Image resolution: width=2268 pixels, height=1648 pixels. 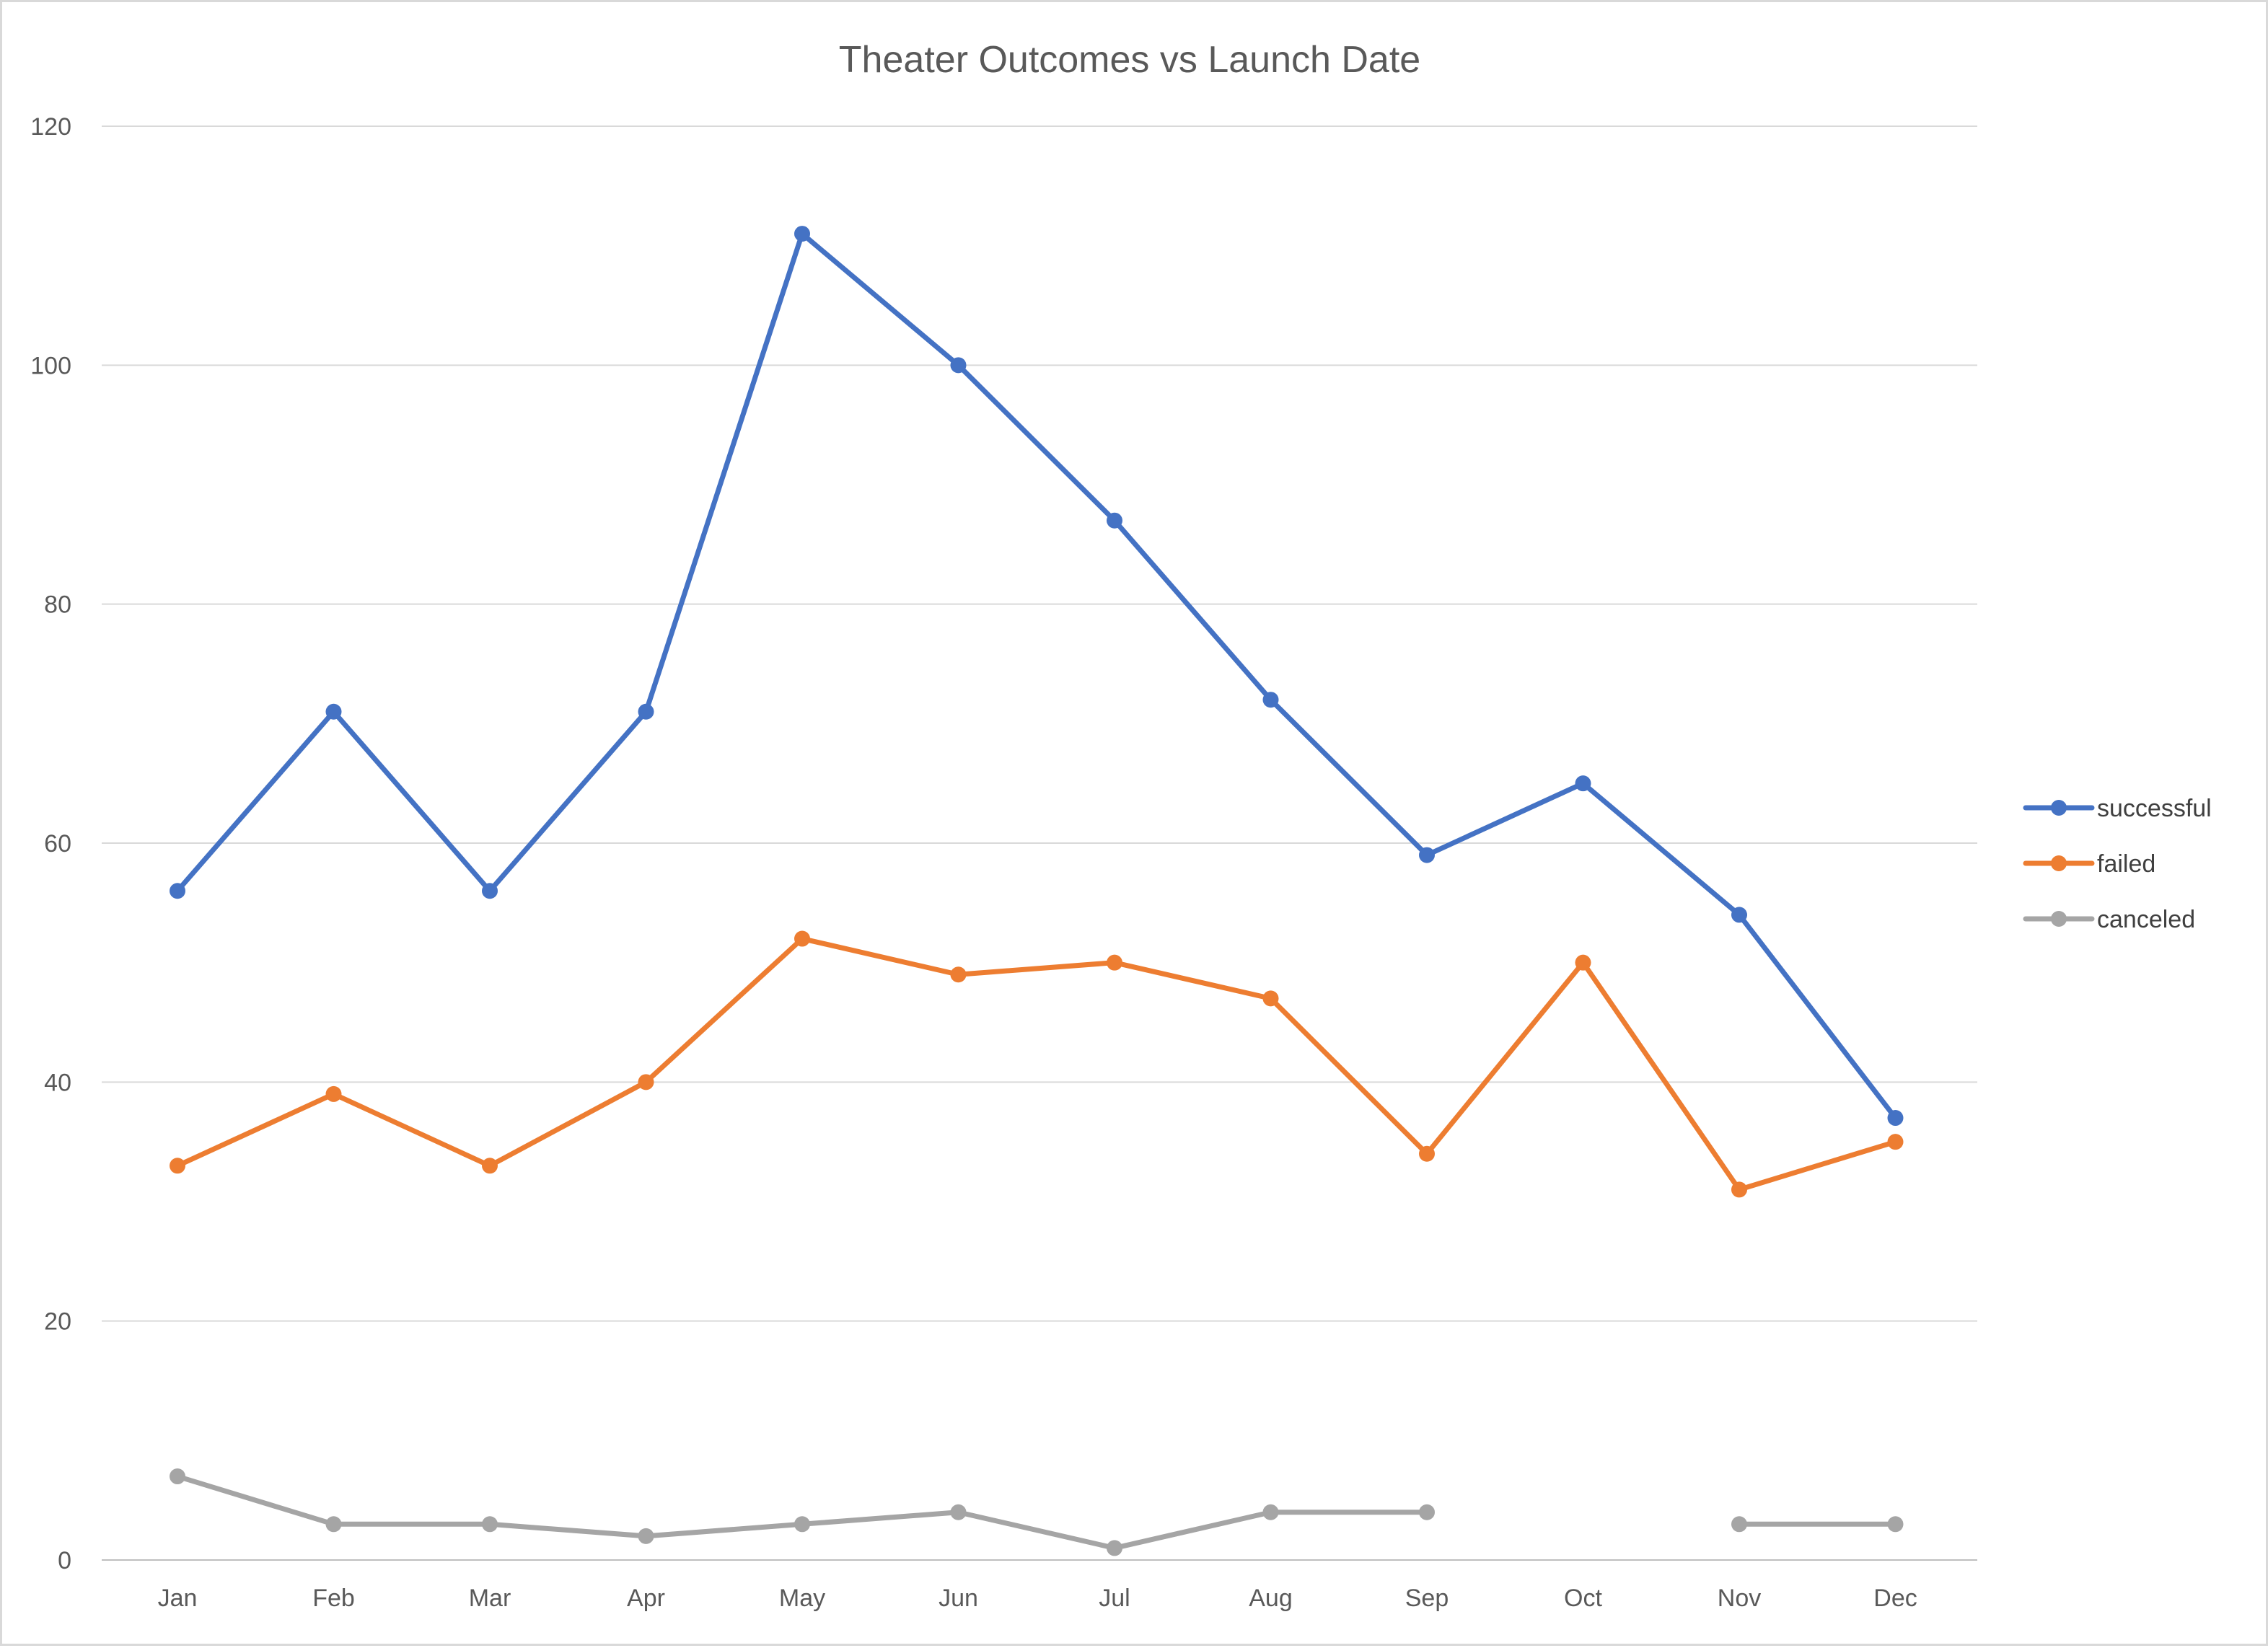 I want to click on series-failed, so click(x=1037, y=1064).